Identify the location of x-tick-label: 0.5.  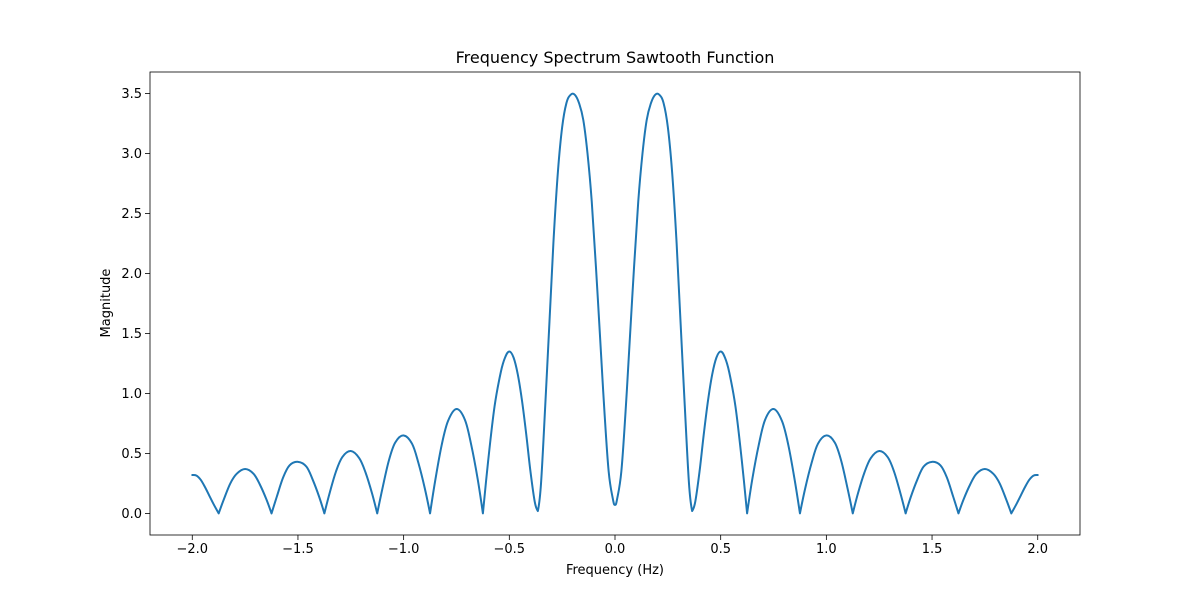
(720, 549).